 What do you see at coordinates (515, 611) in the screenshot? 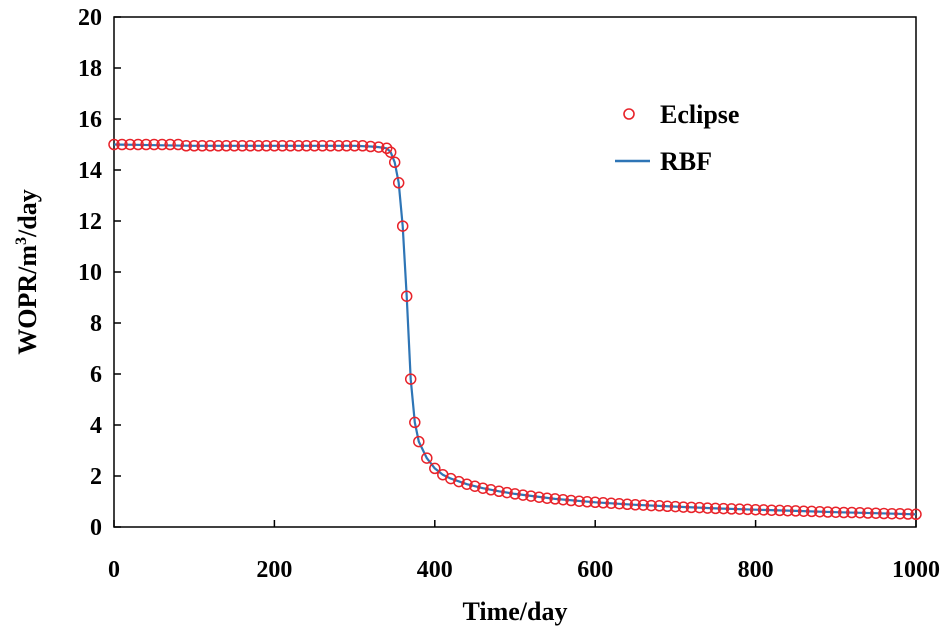
I see `x-axis-title: Time/day` at bounding box center [515, 611].